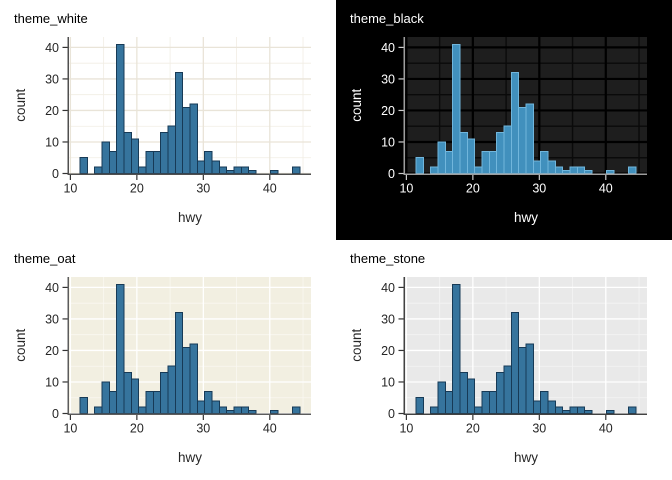  What do you see at coordinates (387, 18) in the screenshot?
I see `panel-title-theme_black: theme_black` at bounding box center [387, 18].